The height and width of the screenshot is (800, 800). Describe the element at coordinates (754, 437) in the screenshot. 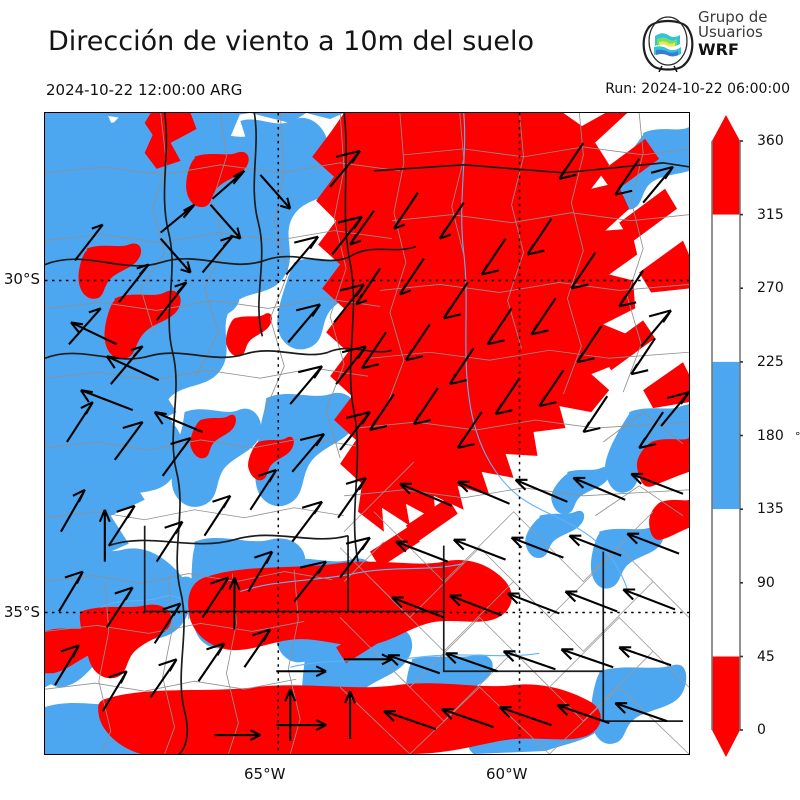

I see `colorbar: 360 315 270 225 180 ° 135 90 45 0` at that location.